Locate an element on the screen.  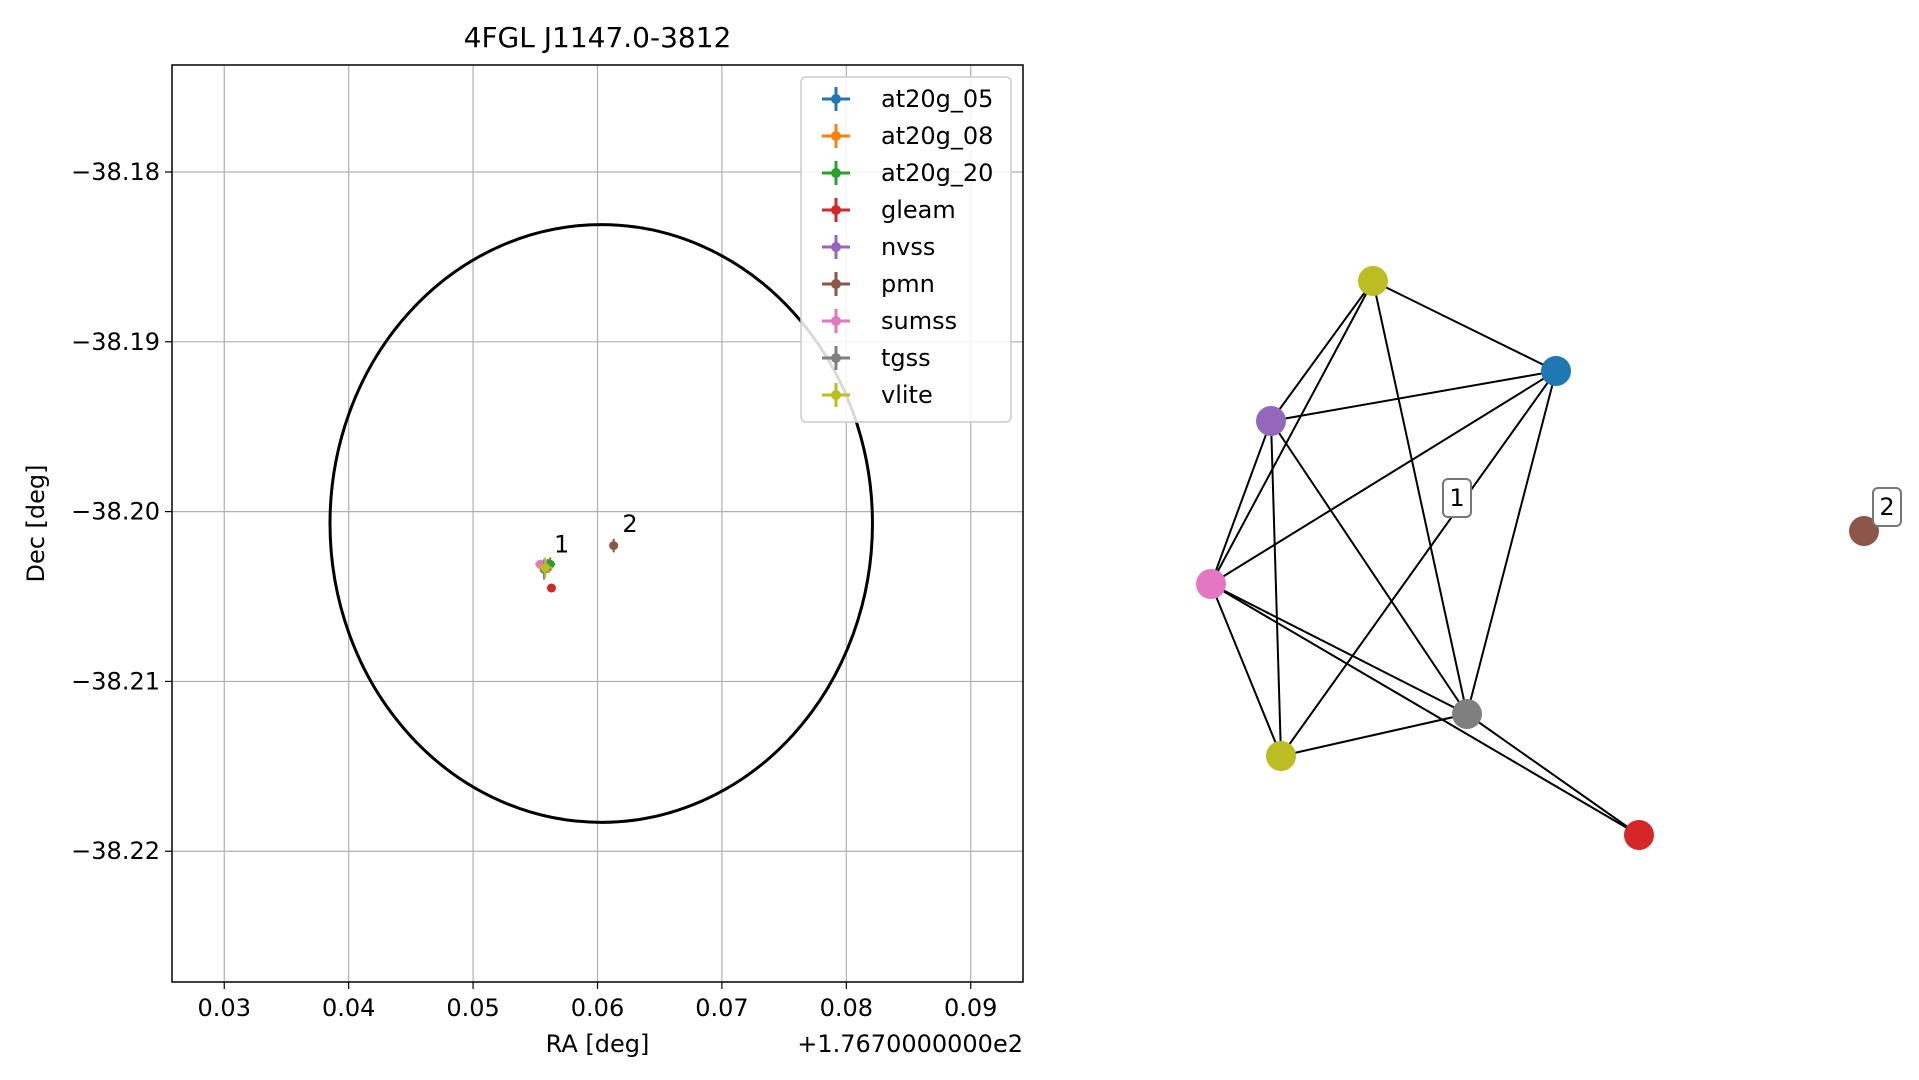
graph-node-pmn is located at coordinates (1864, 531).